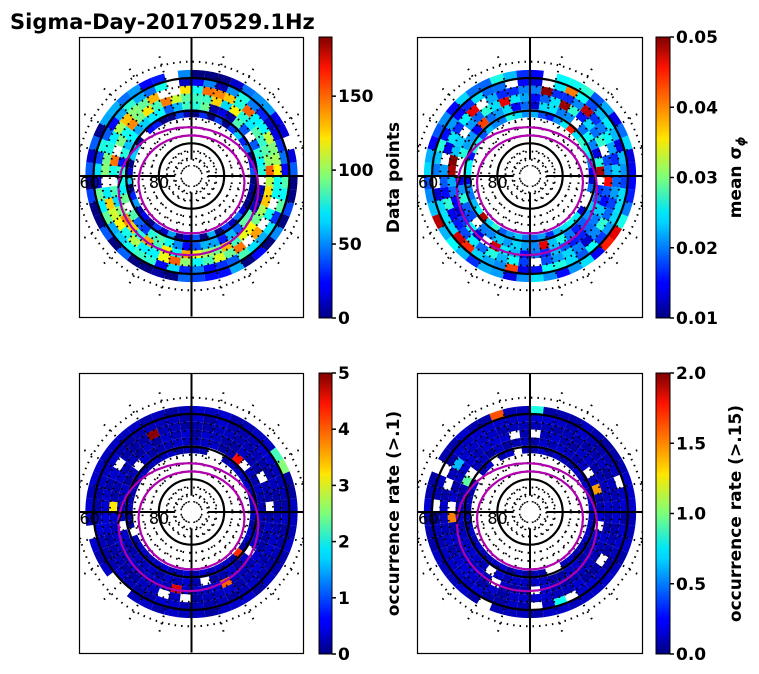 Image resolution: width=759 pixels, height=674 pixels. Describe the element at coordinates (394, 513) in the screenshot. I see `colorbar-label: occurrence rate (>.1)` at that location.